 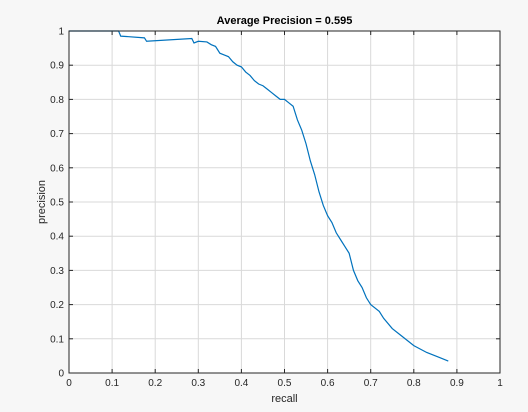 What do you see at coordinates (112, 383) in the screenshot?
I see `x-tick-label: 0.1` at bounding box center [112, 383].